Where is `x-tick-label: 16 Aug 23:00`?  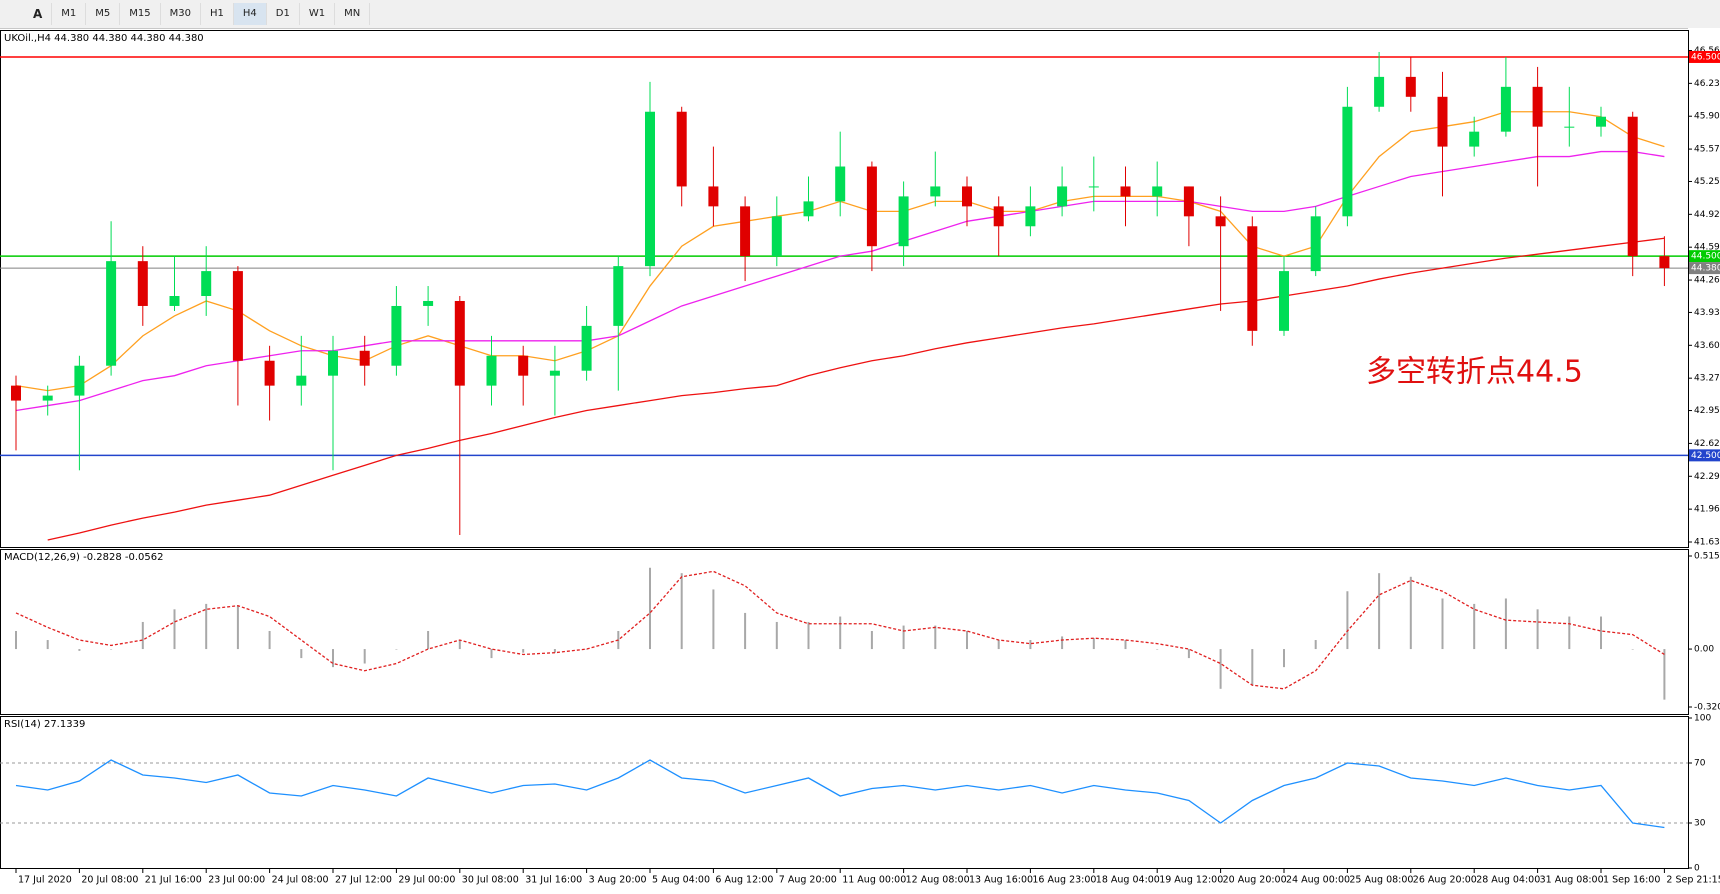
x-tick-label: 16 Aug 23:00 is located at coordinates (1064, 880).